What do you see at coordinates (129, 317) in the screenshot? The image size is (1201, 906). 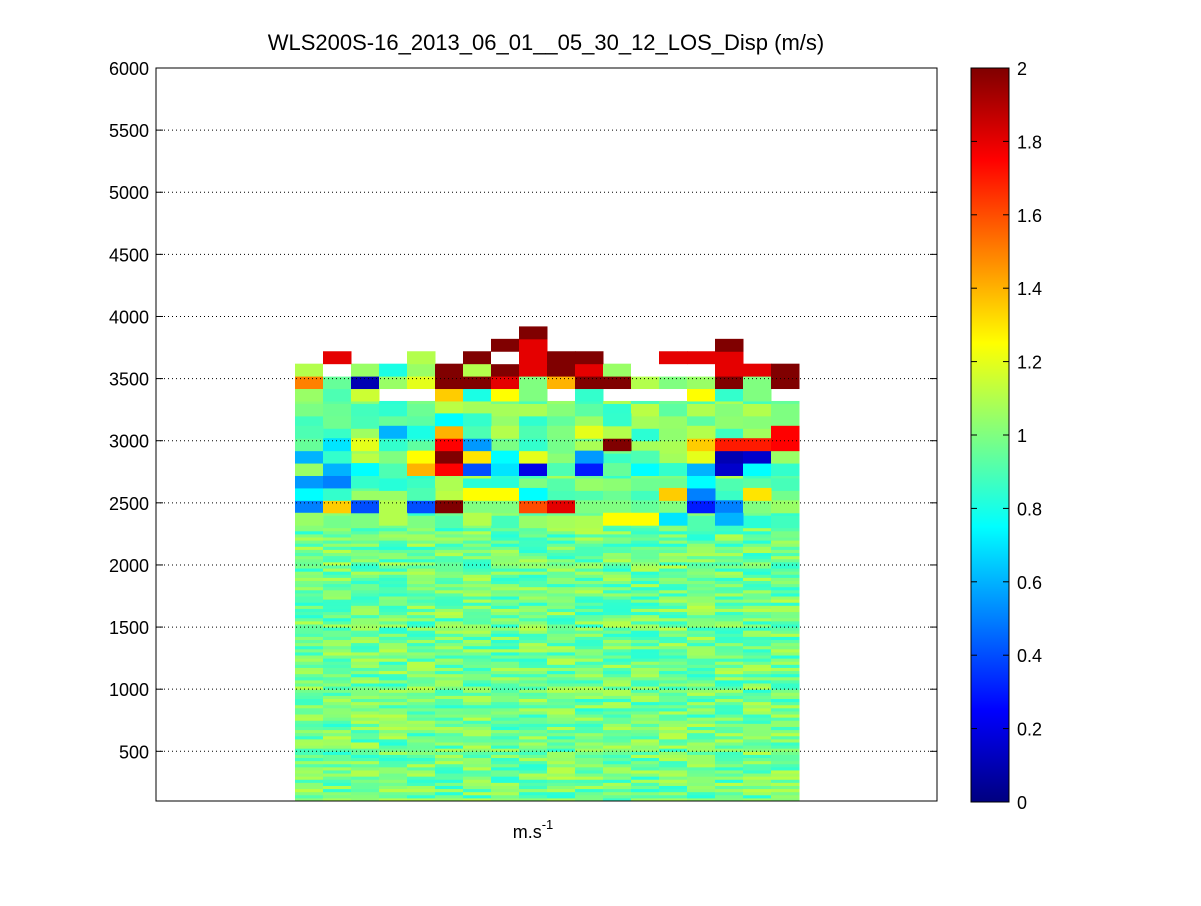 I see `y-tick-label: 4000` at bounding box center [129, 317].